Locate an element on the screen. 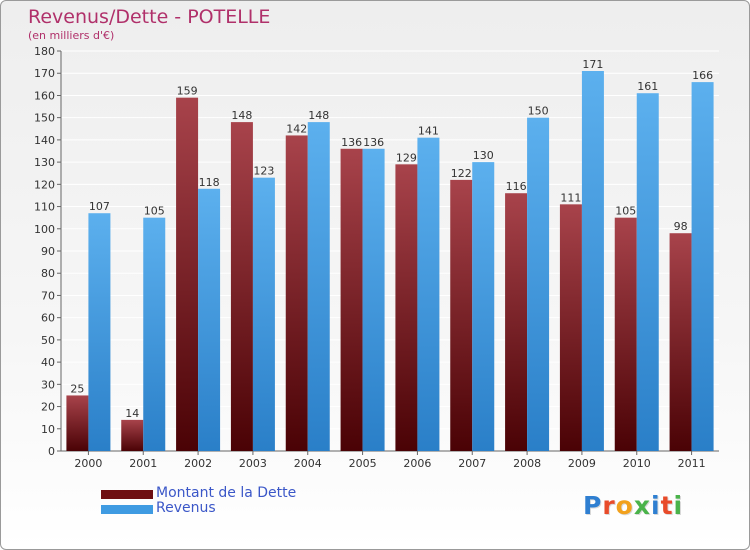  x-tick-label: 2002 is located at coordinates (198, 463).